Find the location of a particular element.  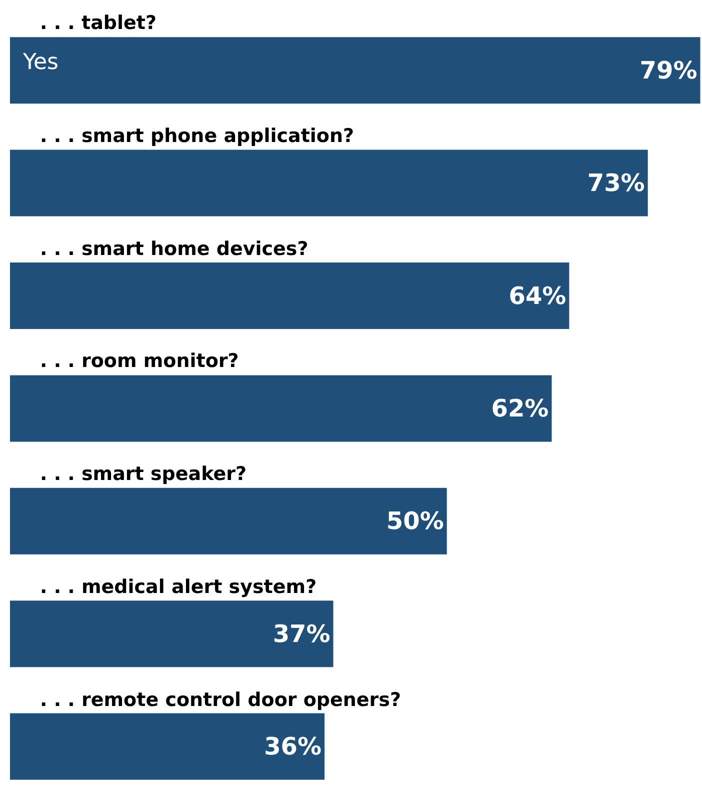

series-label: Yes is located at coordinates (40, 62).